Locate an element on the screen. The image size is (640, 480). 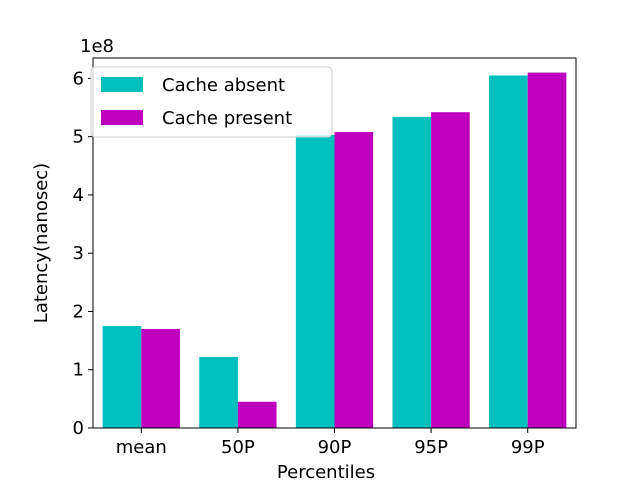
legend: Cache absent Cache present is located at coordinates (211, 102).